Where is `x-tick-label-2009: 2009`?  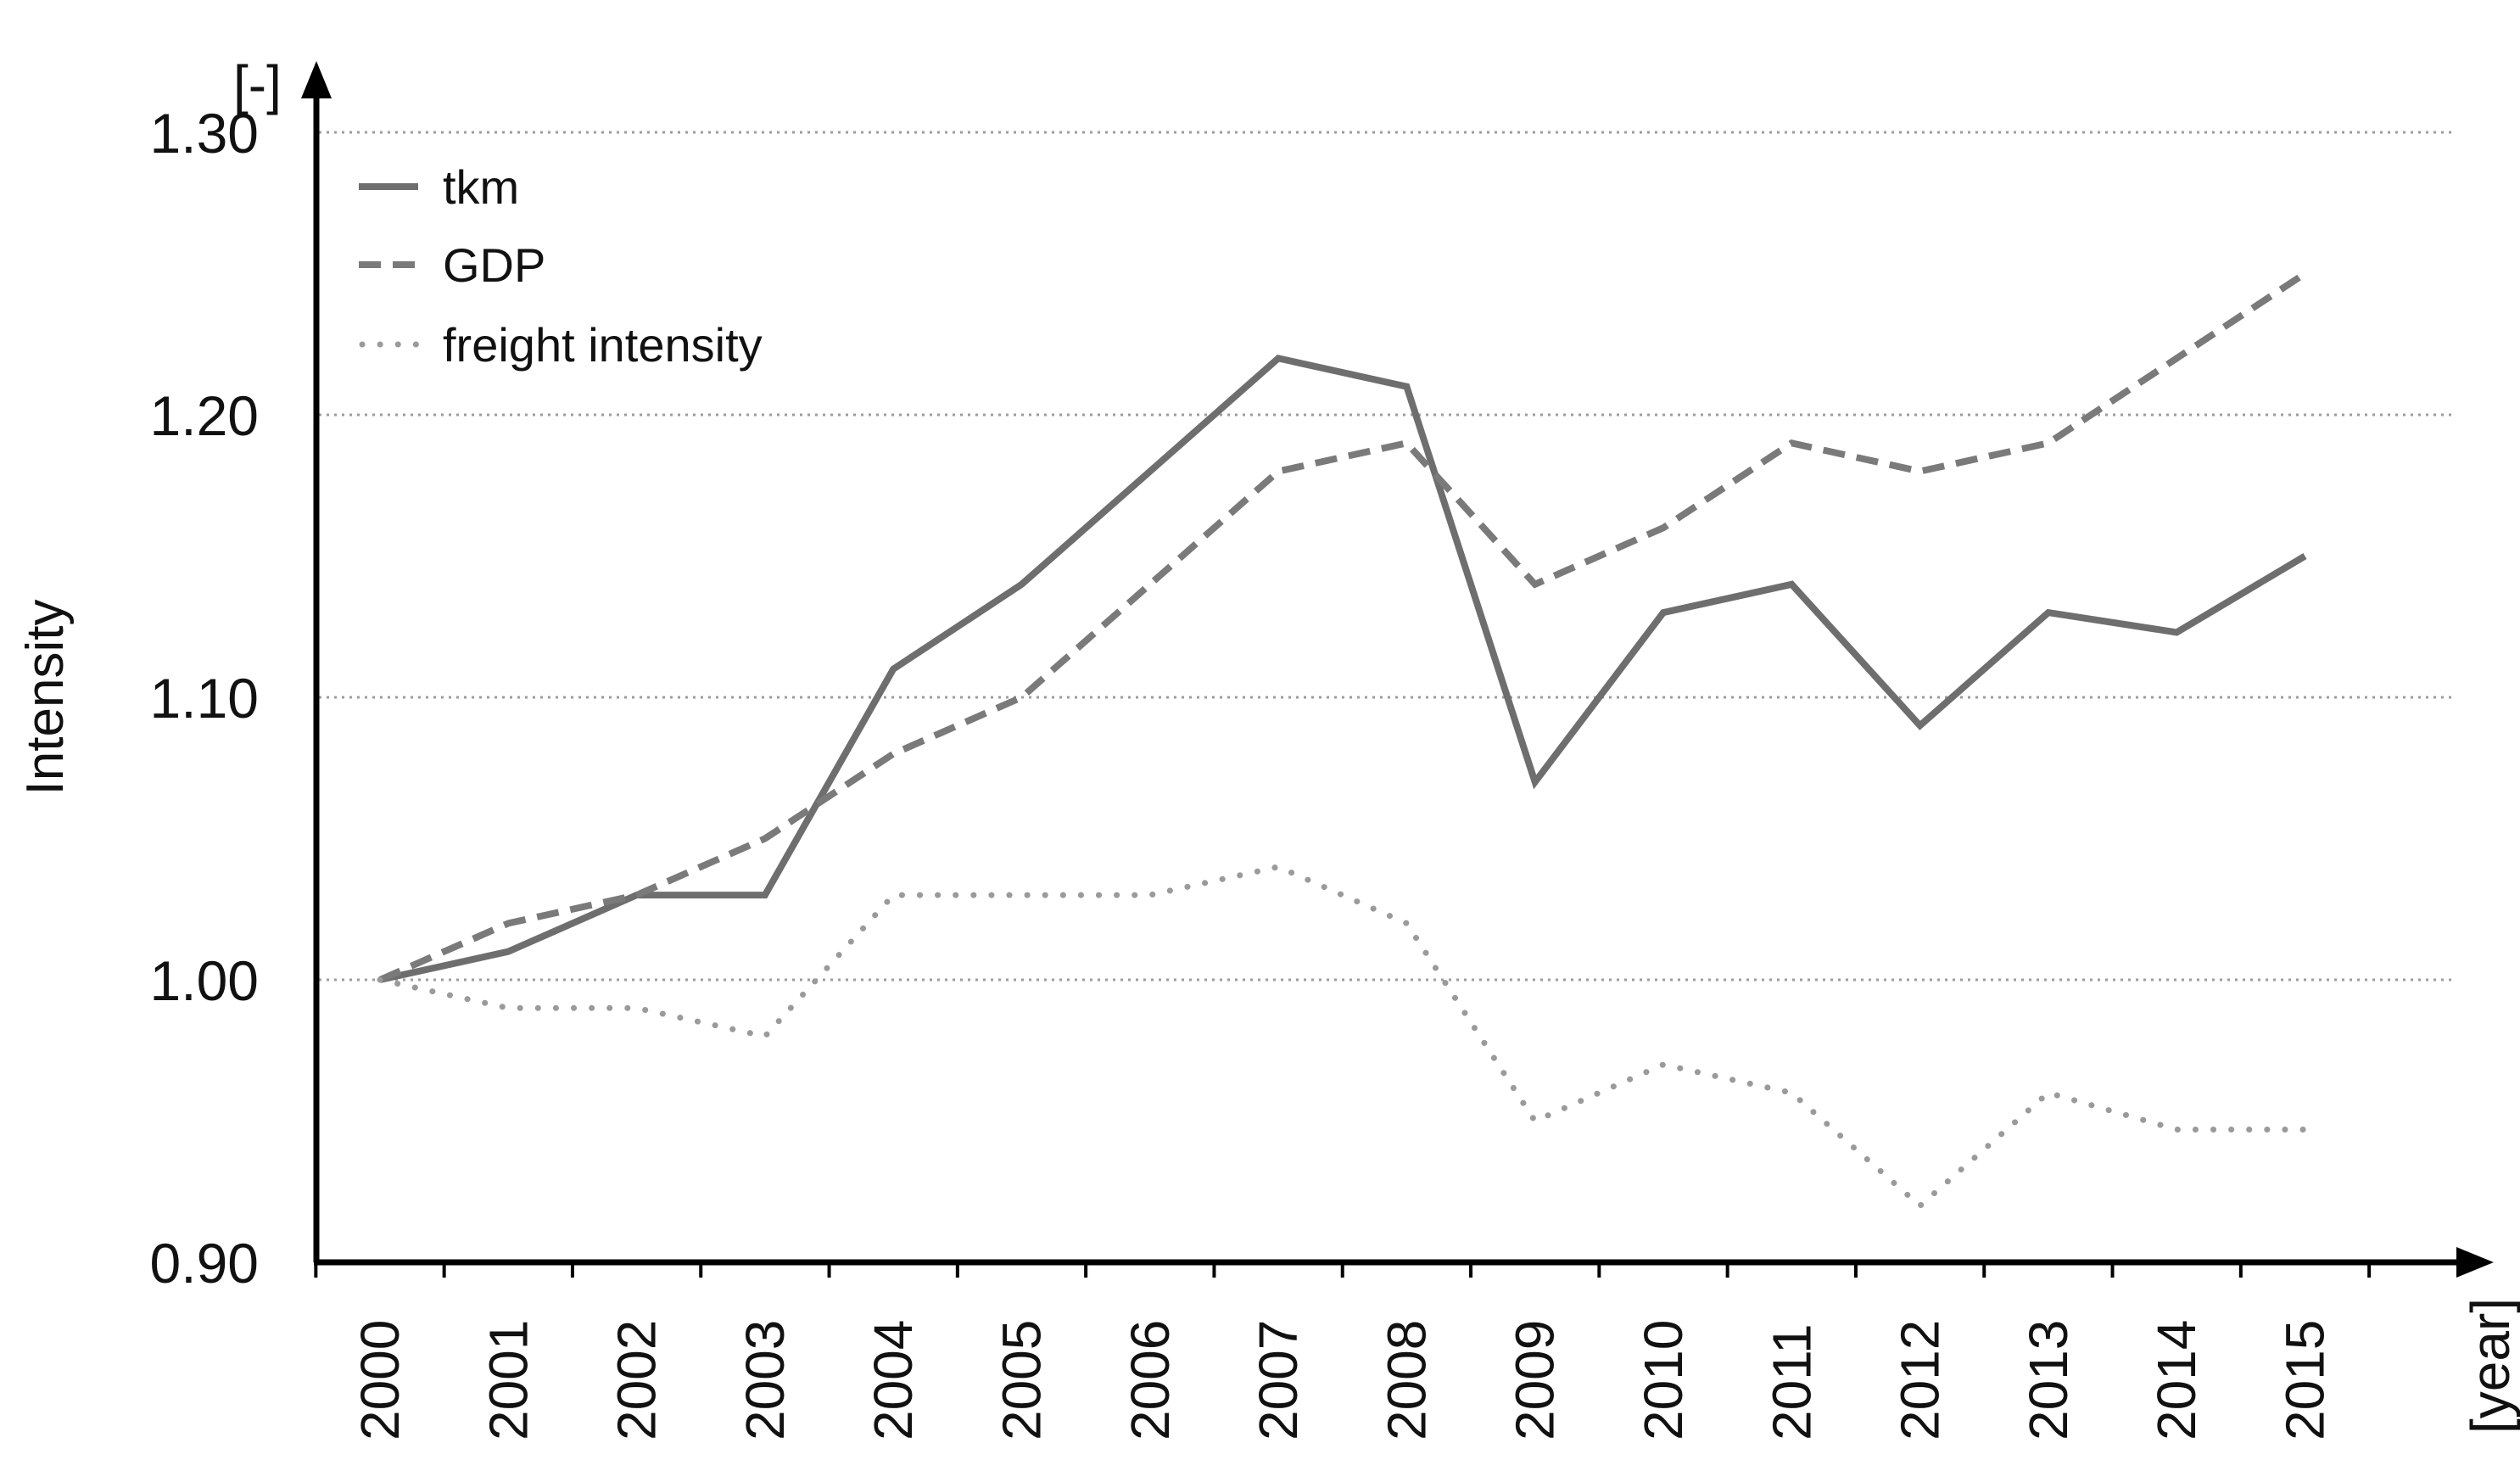 x-tick-label-2009: 2009 is located at coordinates (1536, 1380).